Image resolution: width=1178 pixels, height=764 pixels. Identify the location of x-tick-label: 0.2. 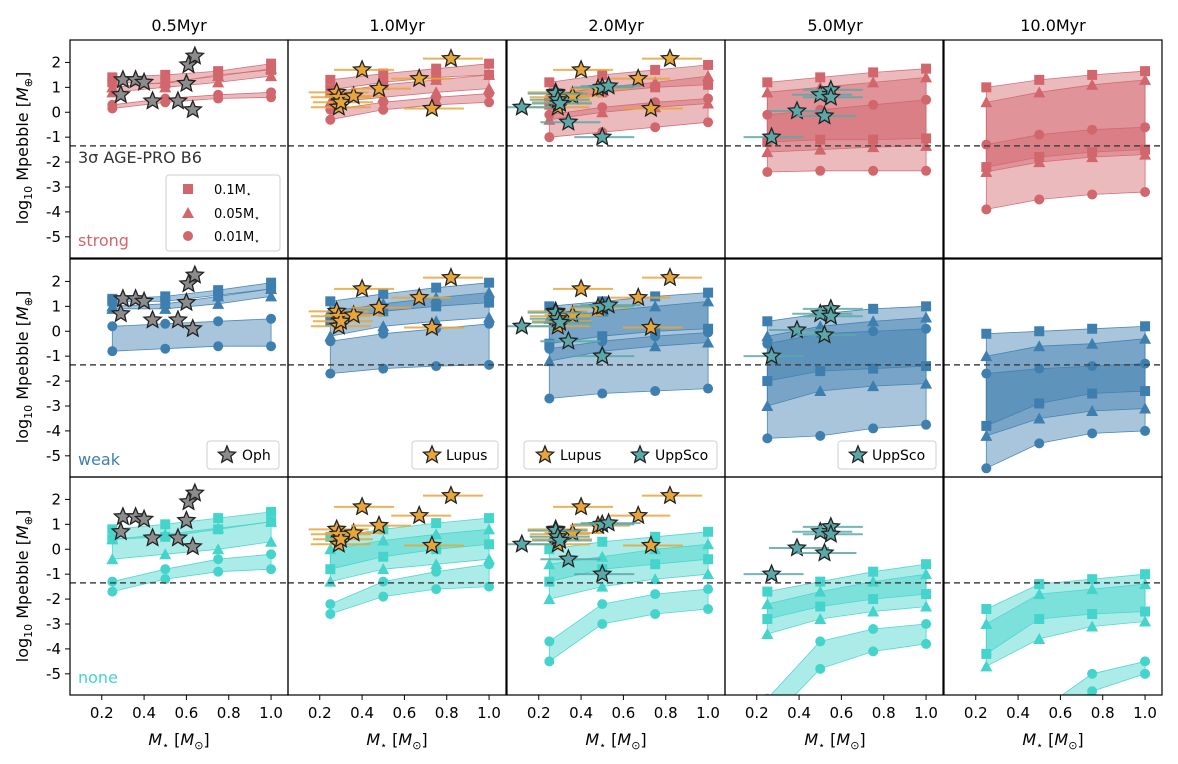
(102, 713).